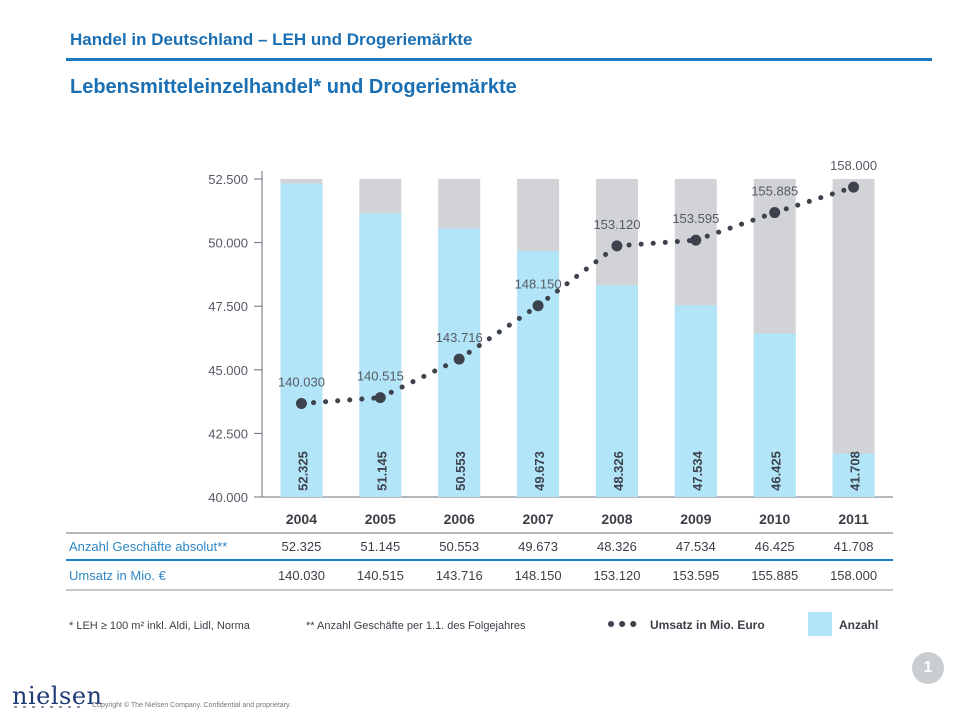 The height and width of the screenshot is (720, 960). What do you see at coordinates (118, 575) in the screenshot?
I see `table-row-label: Umsatz in Mio. €` at bounding box center [118, 575].